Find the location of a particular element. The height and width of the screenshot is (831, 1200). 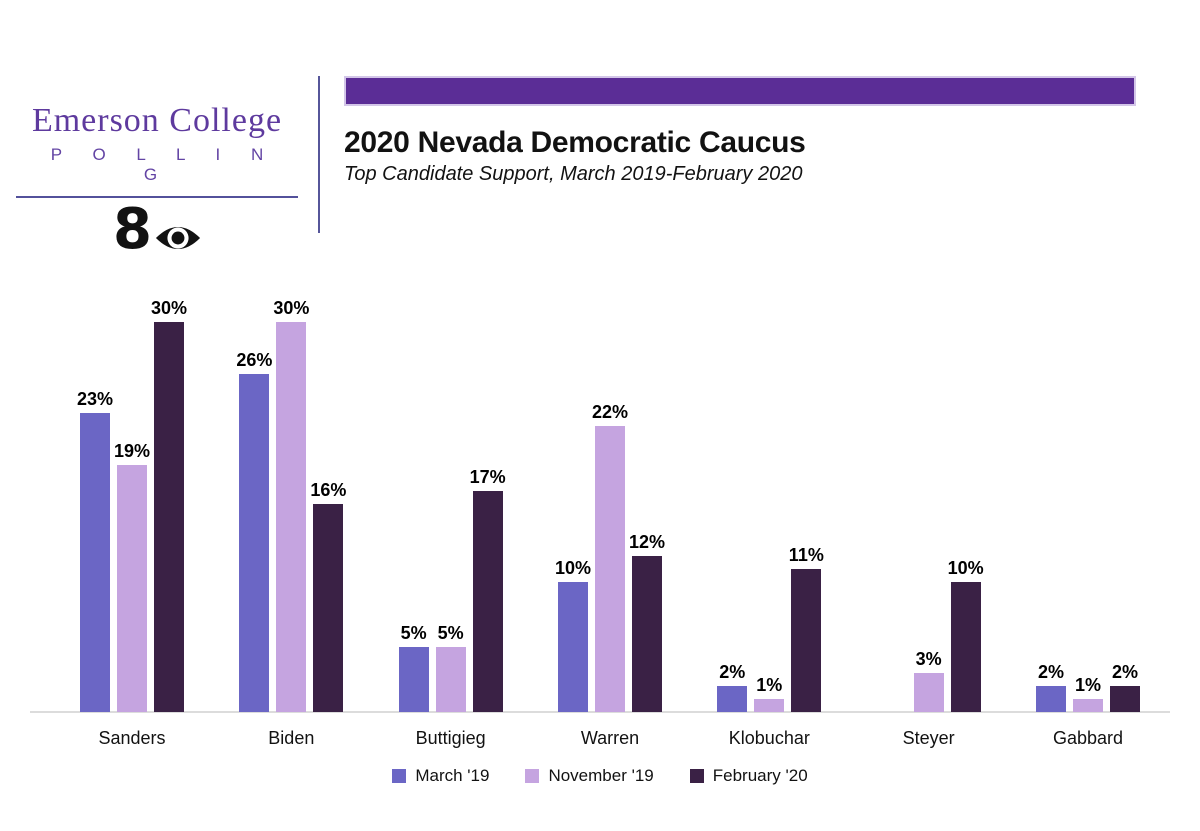

bar-value-label: 12% is located at coordinates (646, 542).